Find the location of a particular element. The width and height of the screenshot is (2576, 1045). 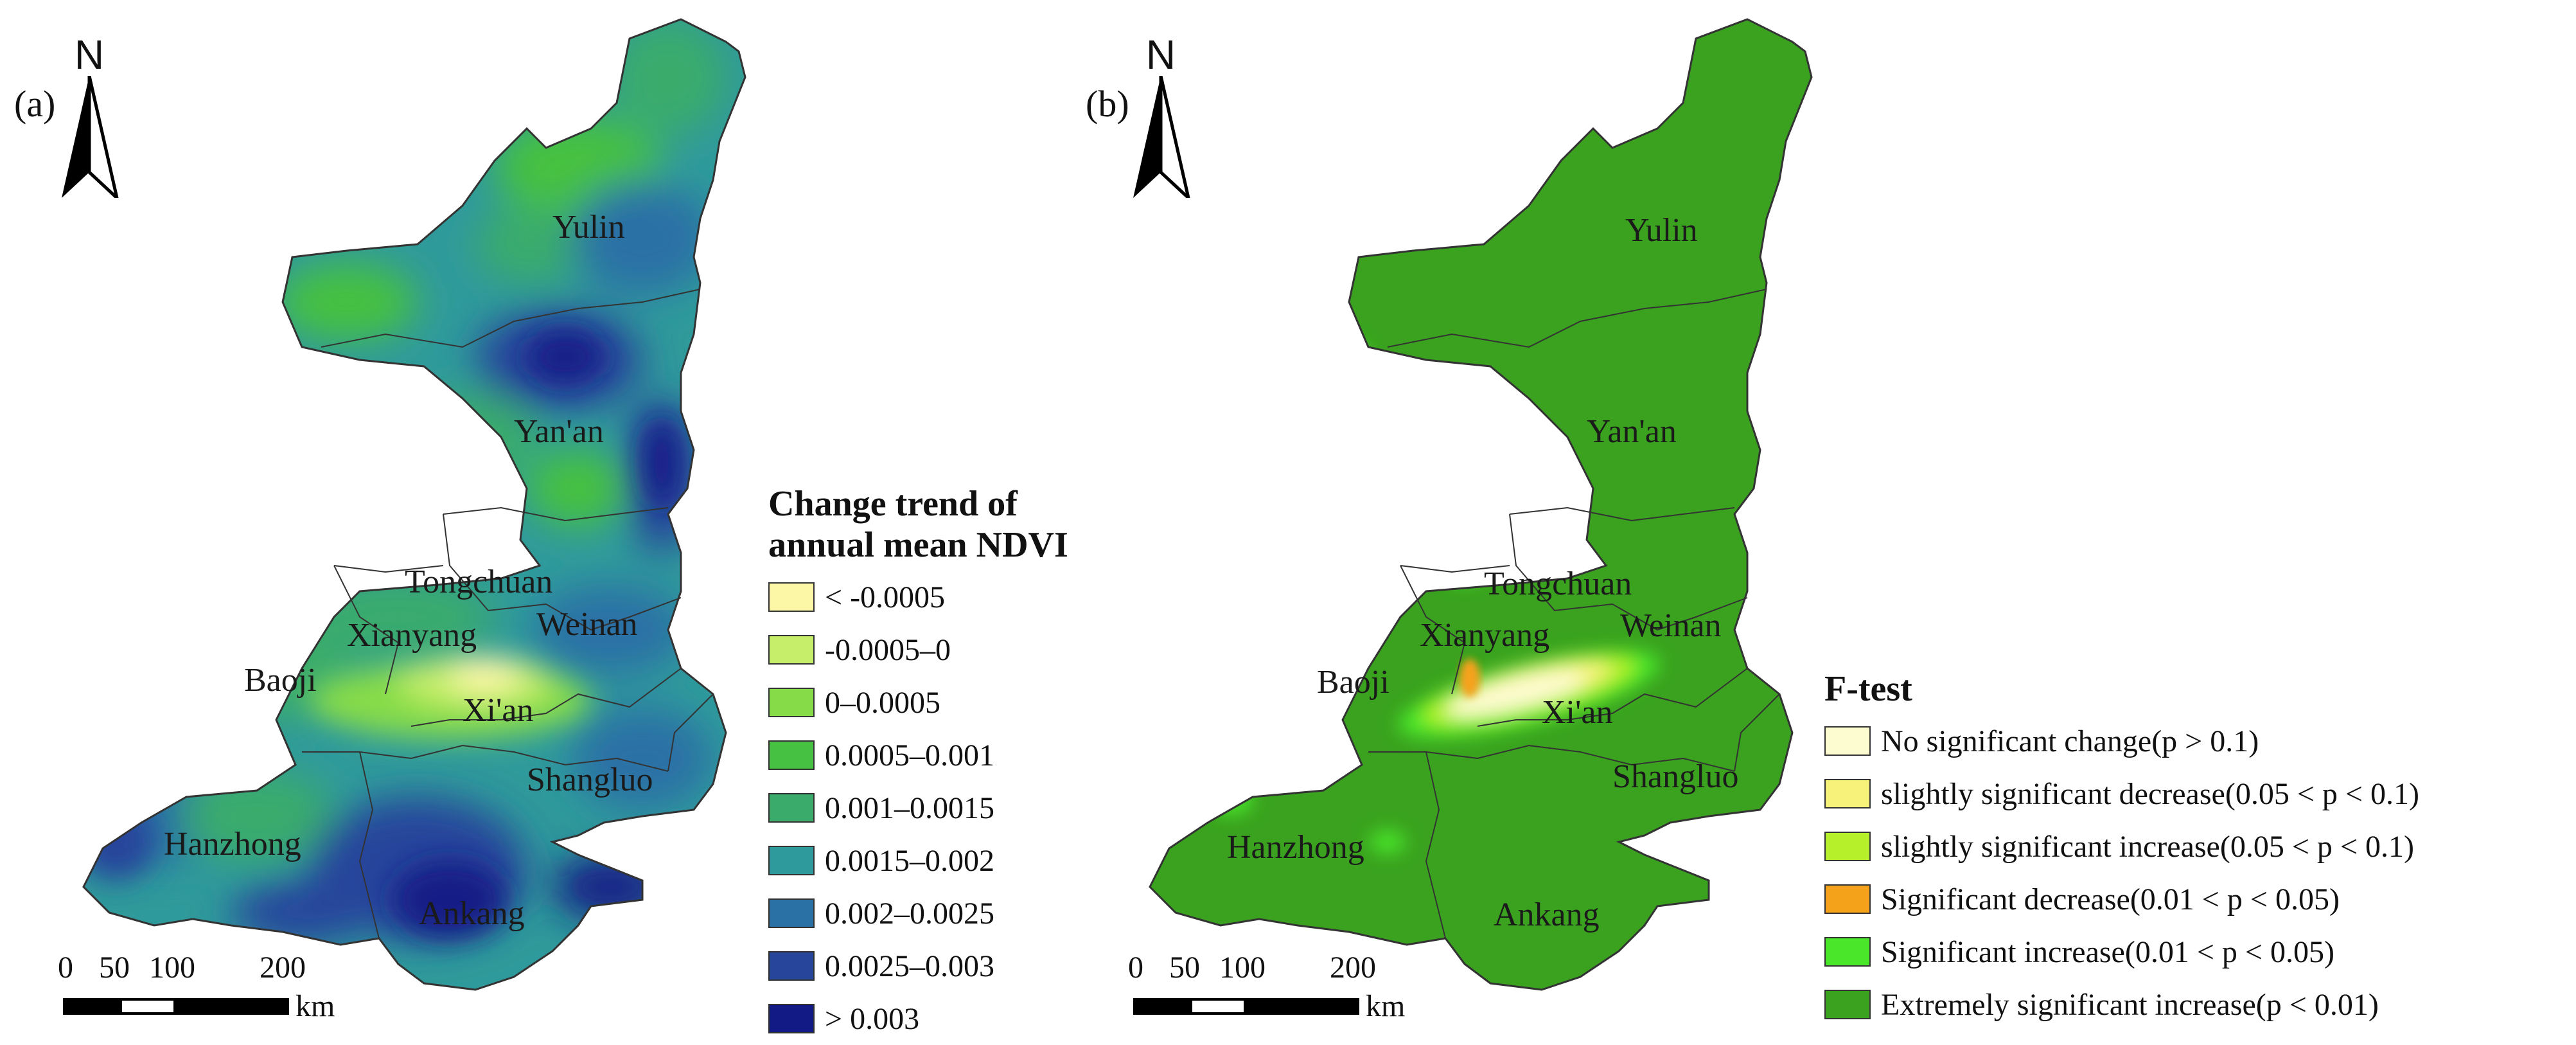

scale-bar-a: 0 50 100 200 km is located at coordinates (196, 987).